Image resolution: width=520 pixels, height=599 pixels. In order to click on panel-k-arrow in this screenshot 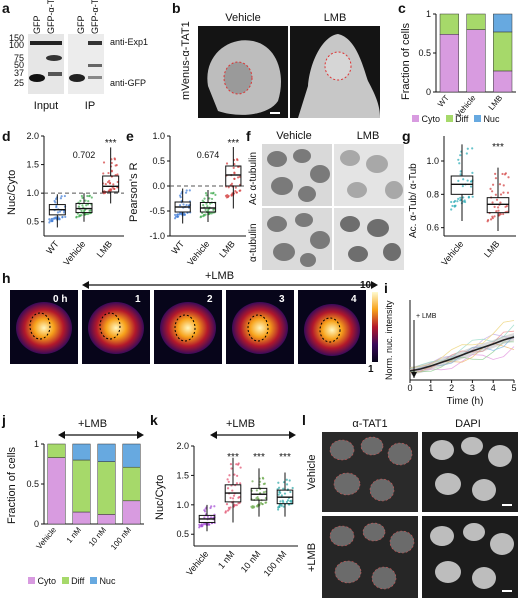, I will do `click(253, 435)`.